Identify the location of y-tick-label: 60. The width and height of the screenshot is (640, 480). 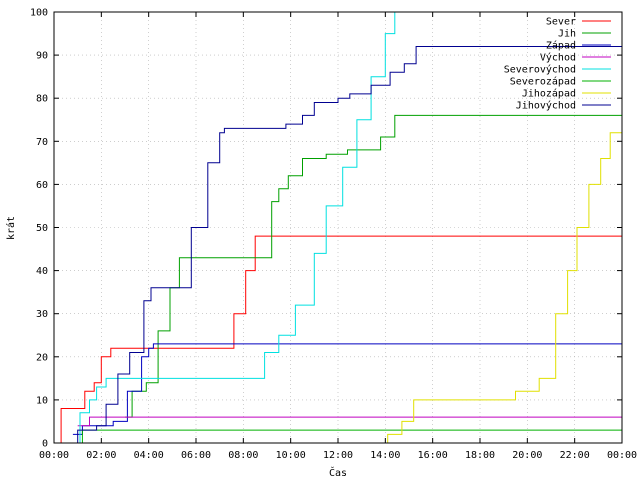
(42, 185).